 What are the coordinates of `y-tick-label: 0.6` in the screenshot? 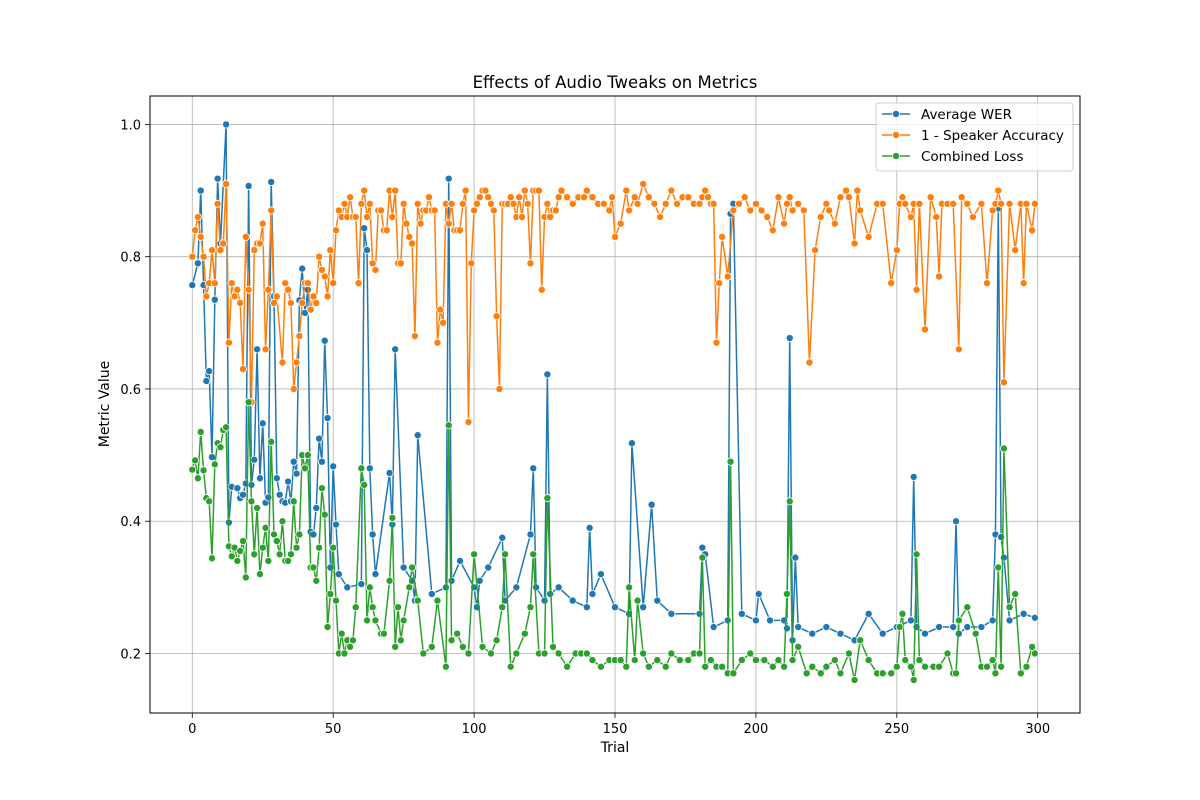 It's located at (130, 390).